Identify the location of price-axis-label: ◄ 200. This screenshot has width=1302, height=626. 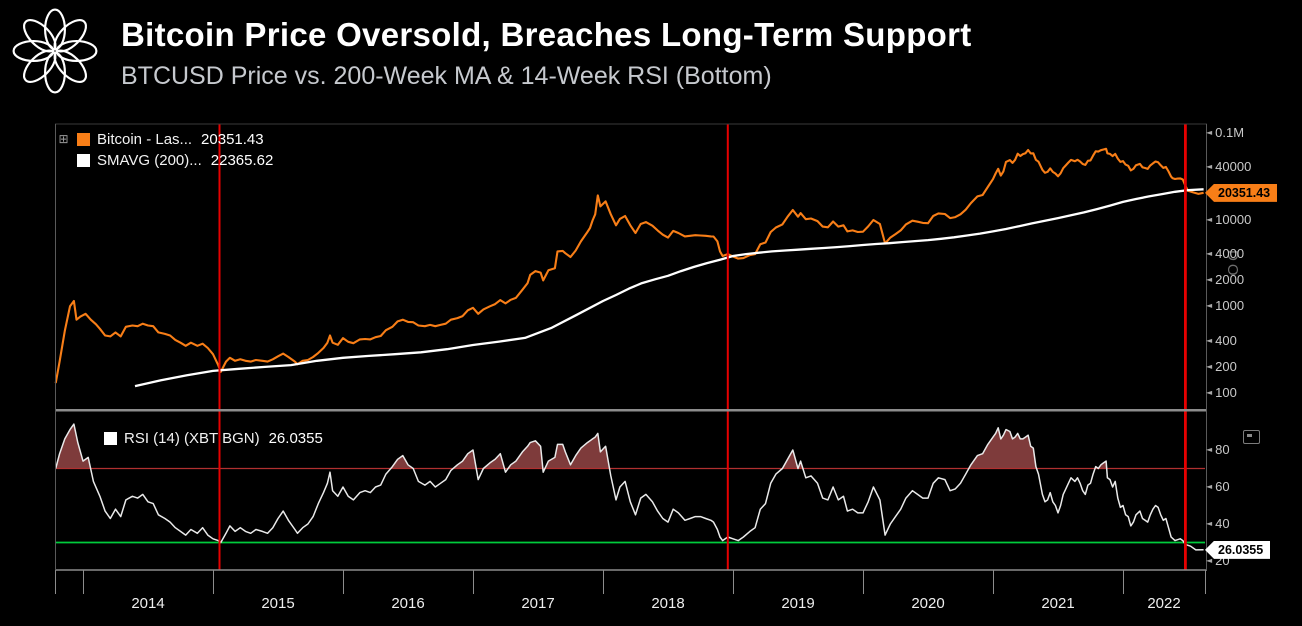
(1221, 366).